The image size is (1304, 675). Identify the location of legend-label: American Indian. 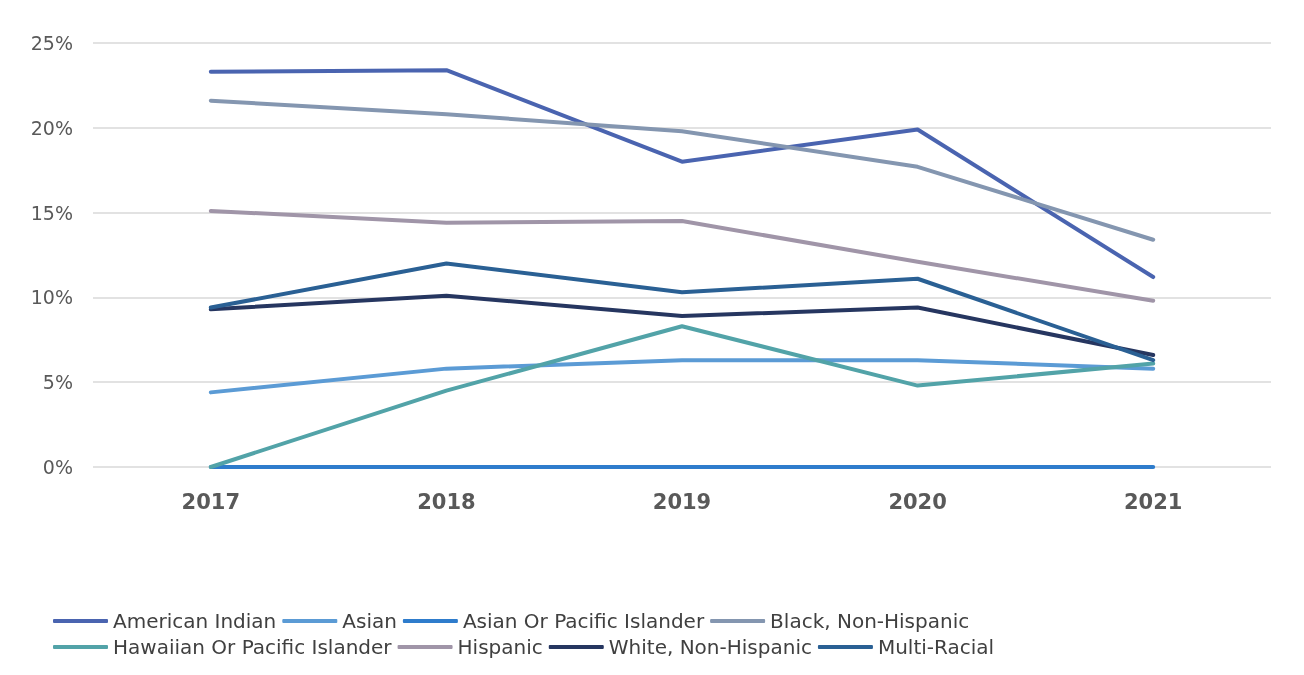
(195, 621).